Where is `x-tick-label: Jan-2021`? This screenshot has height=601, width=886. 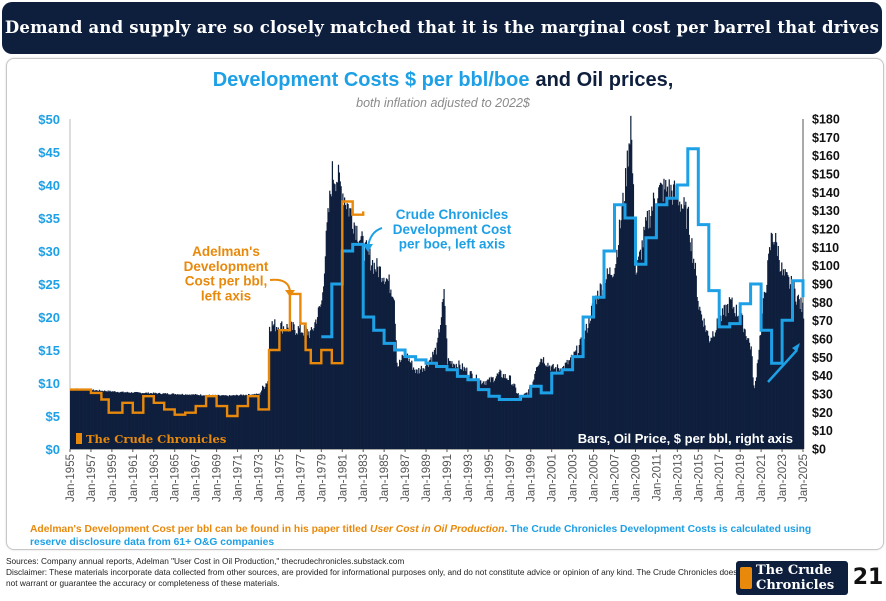 x-tick-label: Jan-2021 is located at coordinates (762, 478).